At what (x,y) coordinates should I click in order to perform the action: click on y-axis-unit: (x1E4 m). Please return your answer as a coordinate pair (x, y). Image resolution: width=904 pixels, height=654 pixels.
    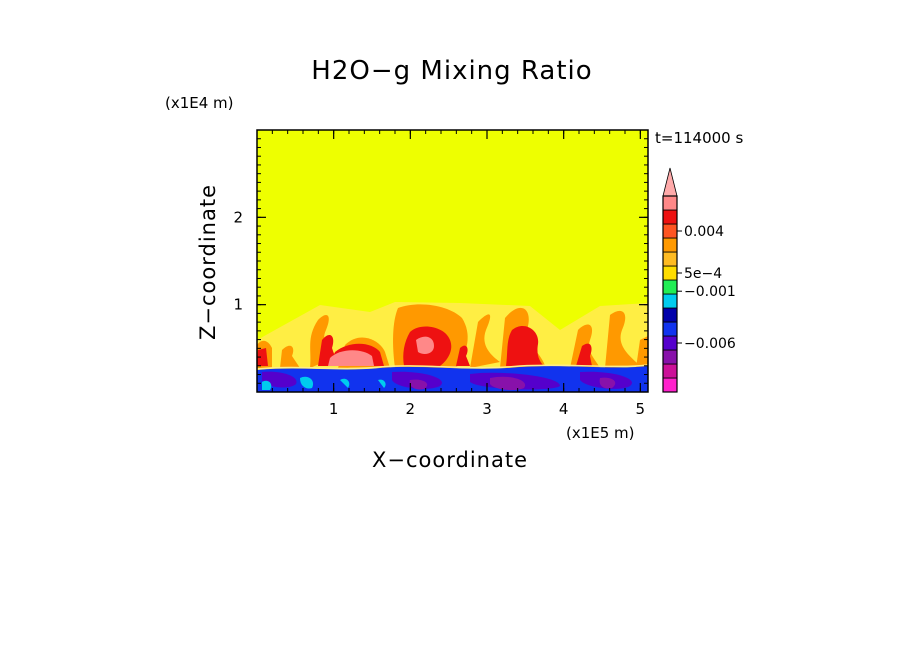
    Looking at the image, I should click on (199, 103).